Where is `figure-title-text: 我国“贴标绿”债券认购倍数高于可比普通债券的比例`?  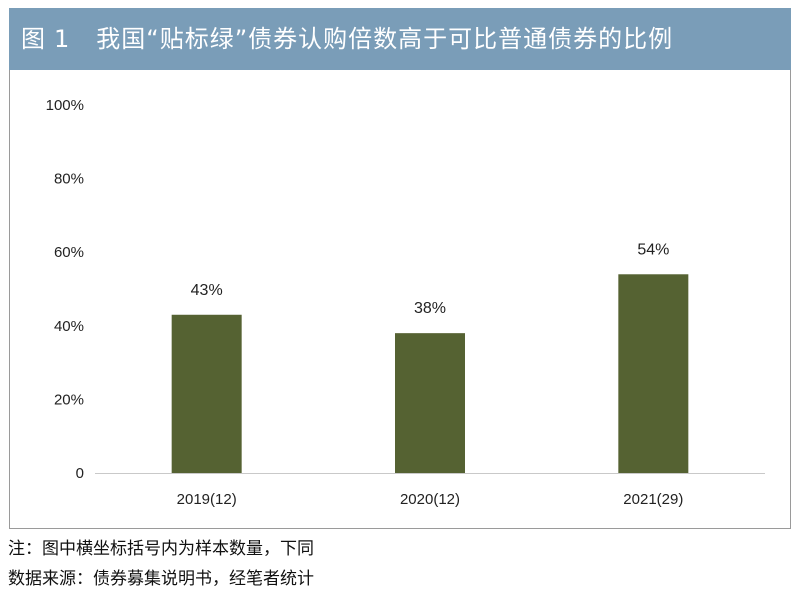 figure-title-text: 我国“贴标绿”债券认购倍数高于可比普通债券的比例 is located at coordinates (385, 39).